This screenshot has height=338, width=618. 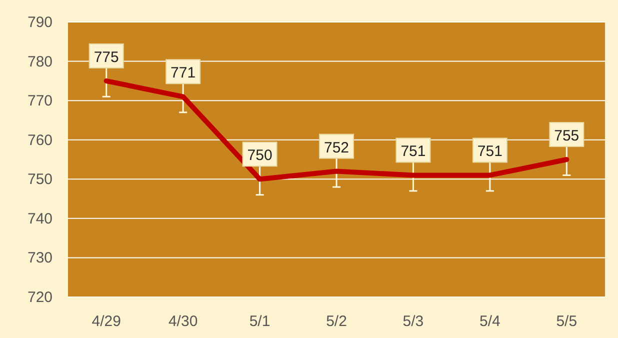 I want to click on data-label: 755, so click(x=567, y=136).